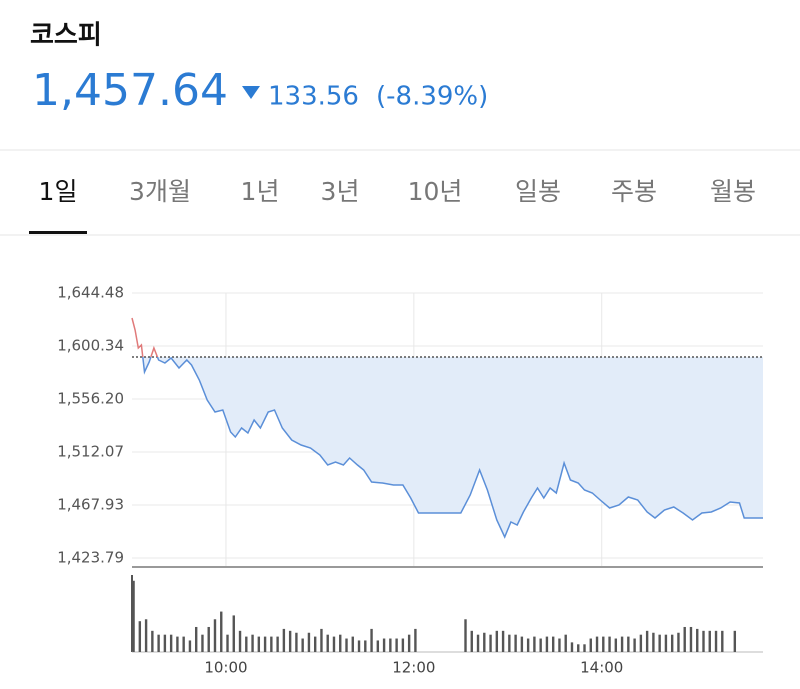 Image resolution: width=800 pixels, height=689 pixels. Describe the element at coordinates (90, 346) in the screenshot. I see `y-tick-label: 1,600.34` at that location.